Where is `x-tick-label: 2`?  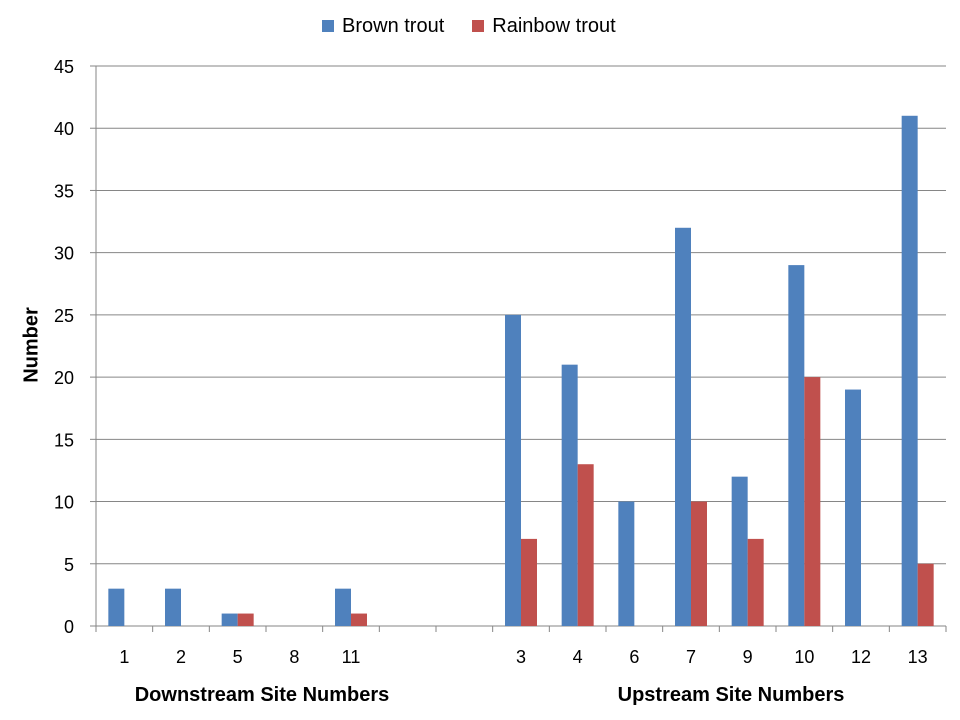 x-tick-label: 2 is located at coordinates (181, 657).